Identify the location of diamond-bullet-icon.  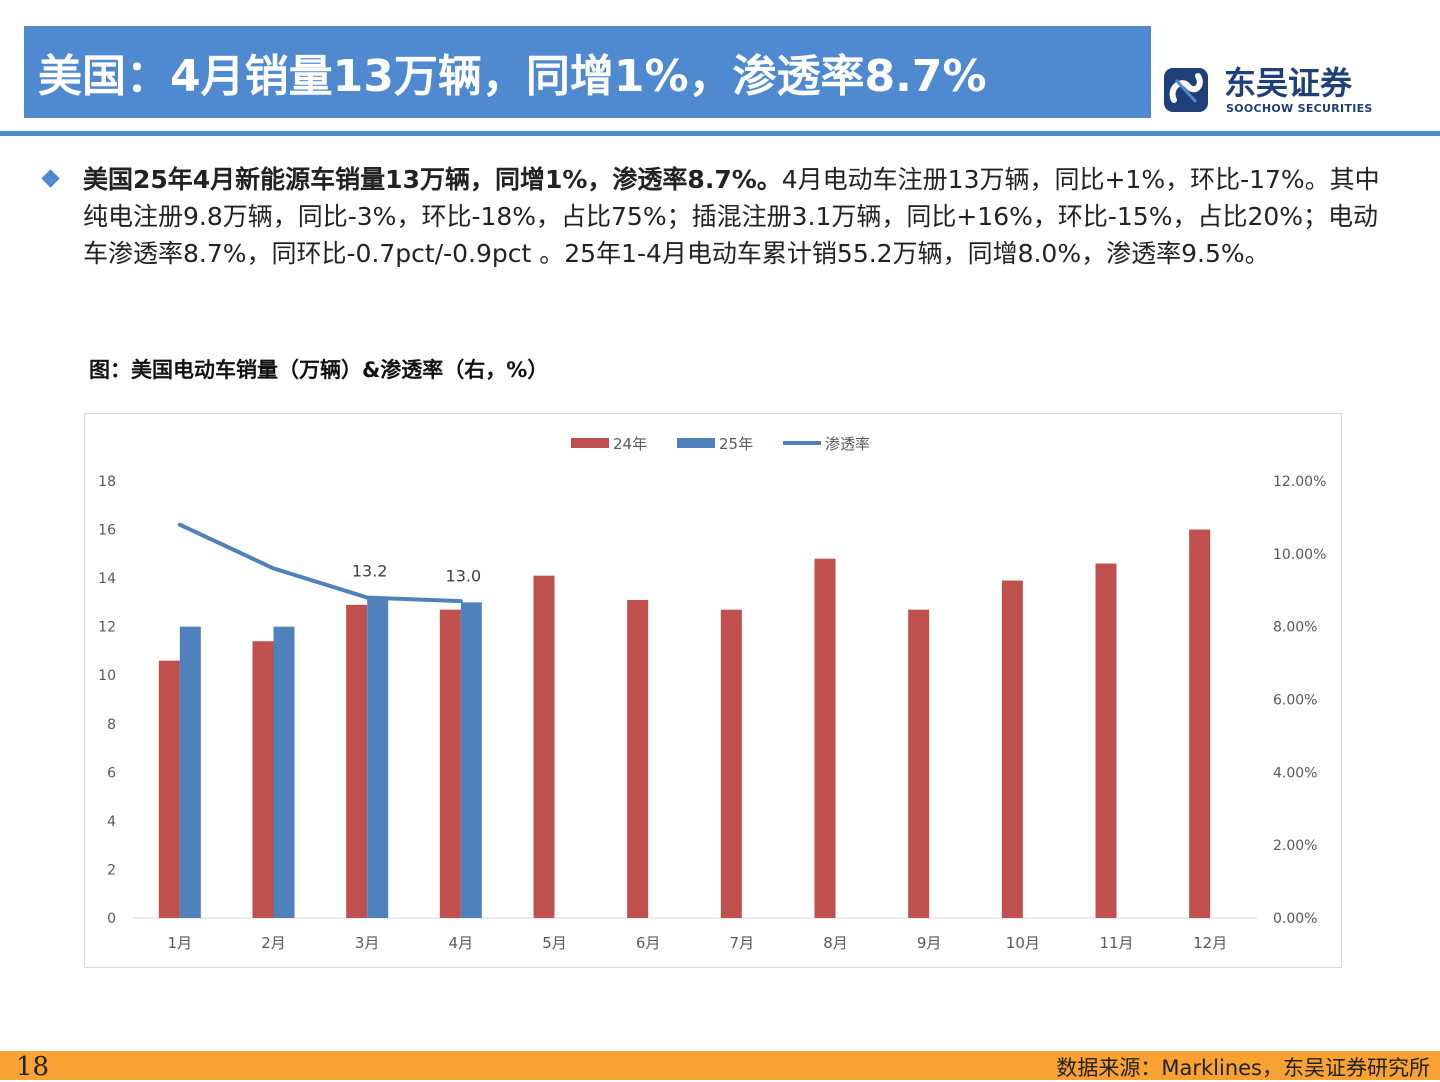
(50, 178).